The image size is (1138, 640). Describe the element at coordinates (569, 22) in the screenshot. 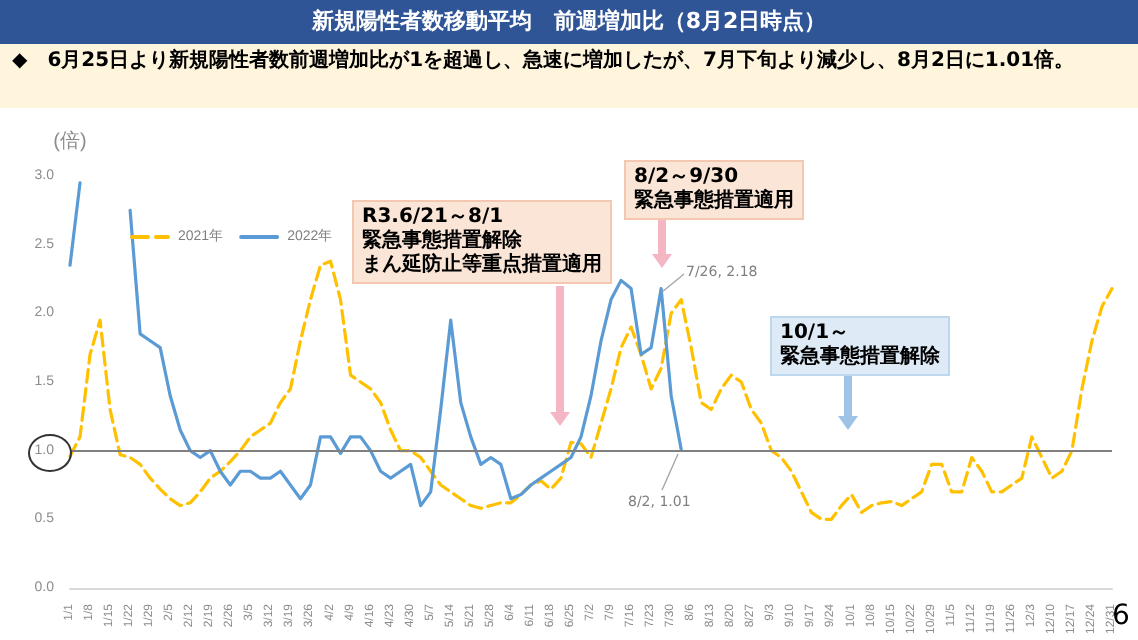

I see `chart-title: 新規陽性者数移動平均 前週増加比（8月2日時点）` at that location.